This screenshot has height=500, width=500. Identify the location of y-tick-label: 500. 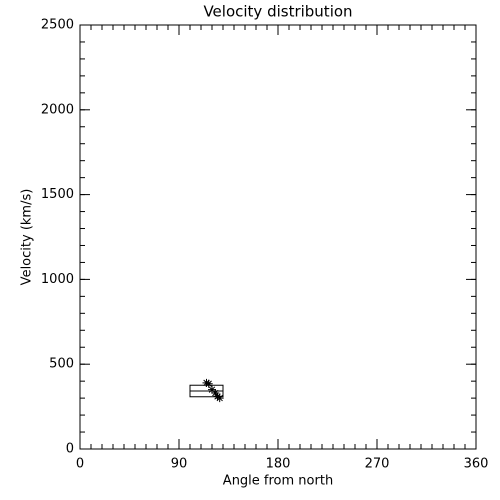
(61, 364).